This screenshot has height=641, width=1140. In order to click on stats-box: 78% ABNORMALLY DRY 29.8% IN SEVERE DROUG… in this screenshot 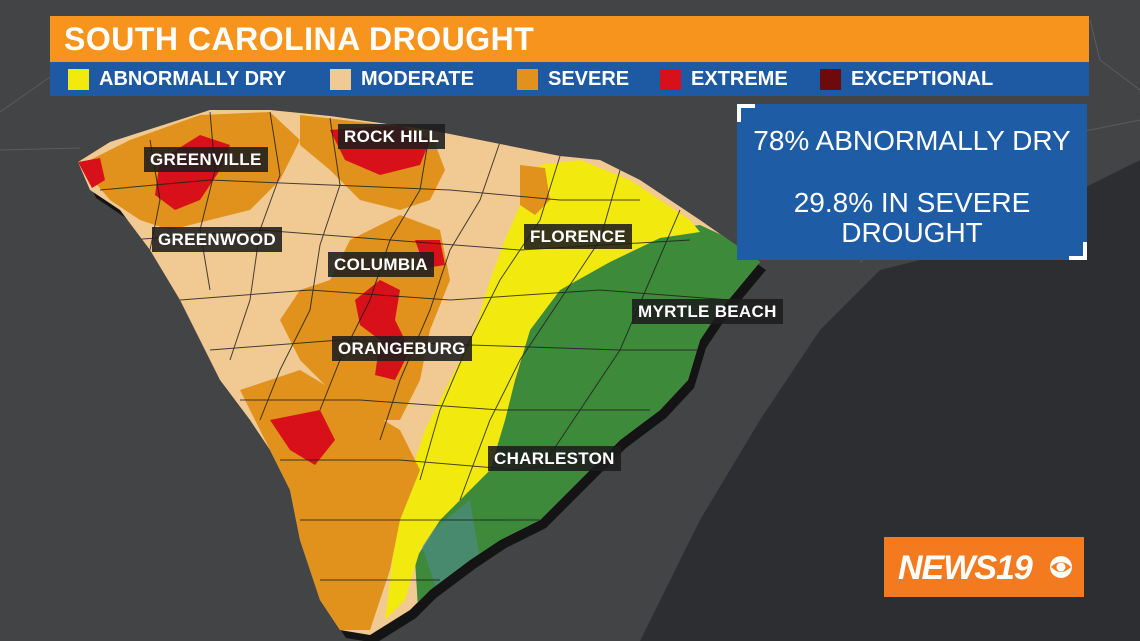, I will do `click(912, 182)`.